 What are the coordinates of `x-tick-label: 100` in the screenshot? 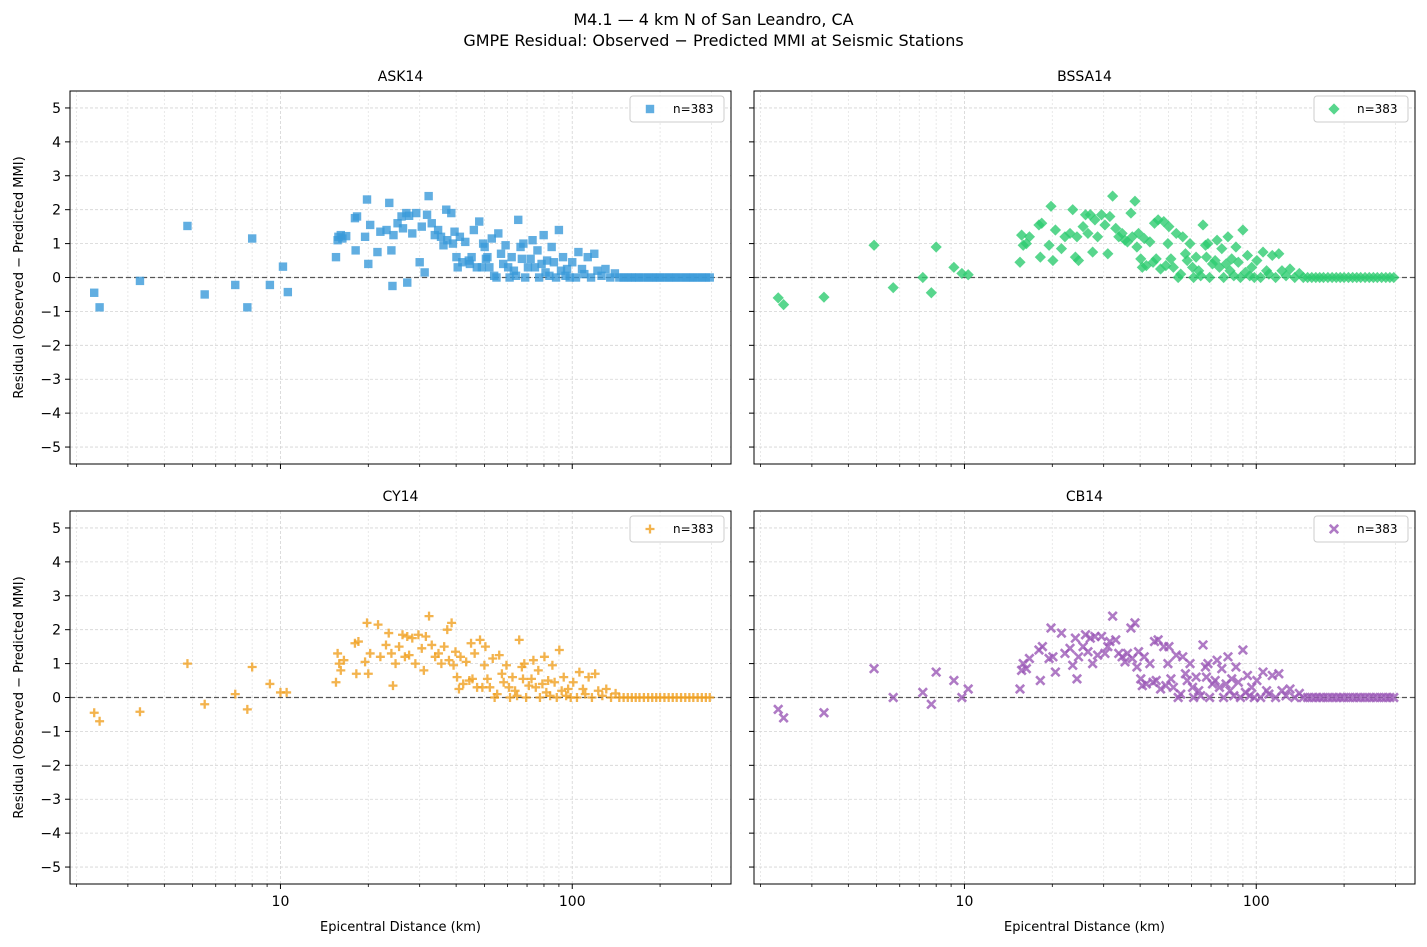 It's located at (572, 902).